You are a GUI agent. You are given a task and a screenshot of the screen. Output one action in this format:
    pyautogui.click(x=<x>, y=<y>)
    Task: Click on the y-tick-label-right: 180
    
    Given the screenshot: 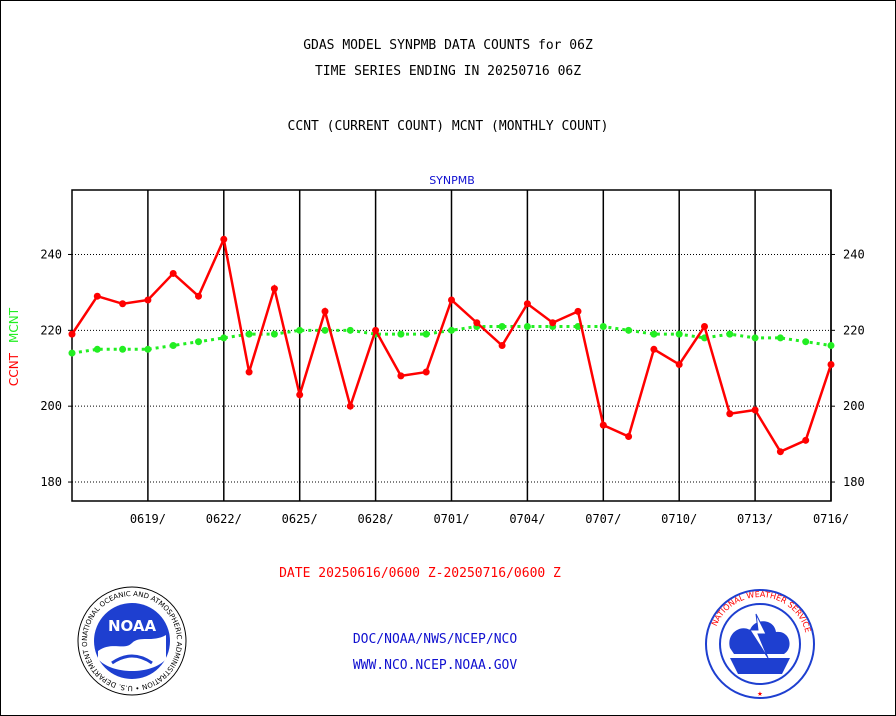 What is the action you would take?
    pyautogui.click(x=854, y=482)
    